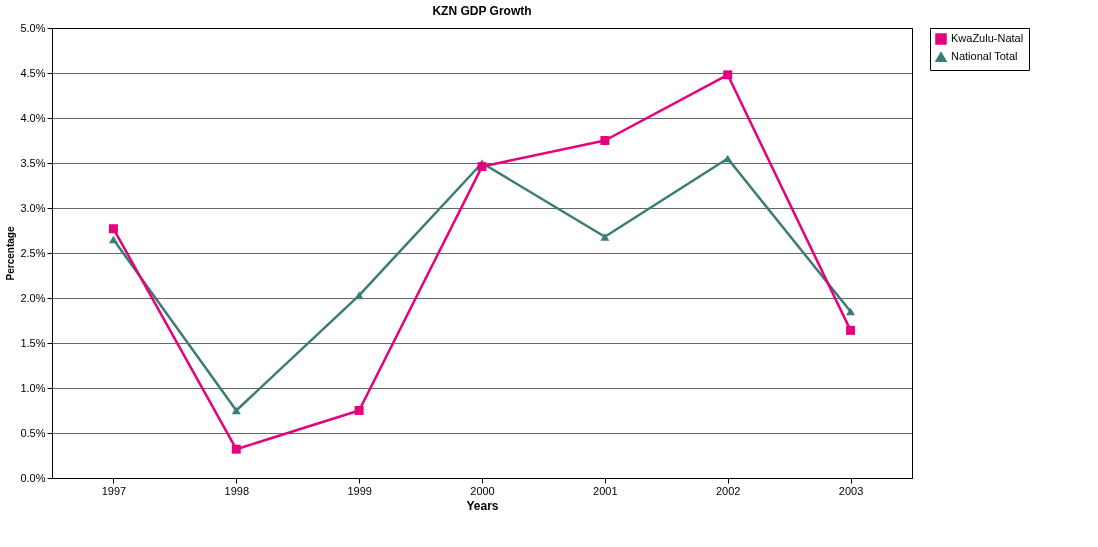 Image resolution: width=1098 pixels, height=547 pixels. What do you see at coordinates (114, 490) in the screenshot?
I see `x-tick-label: 1997` at bounding box center [114, 490].